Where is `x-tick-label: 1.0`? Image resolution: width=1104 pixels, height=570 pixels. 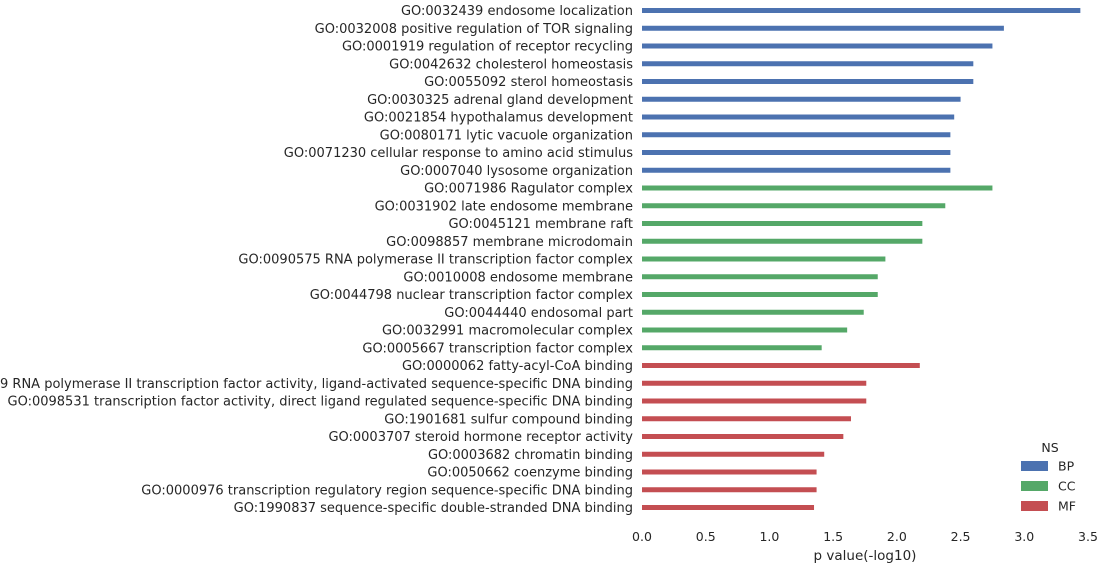
x-tick-label: 1.0 is located at coordinates (769, 536).